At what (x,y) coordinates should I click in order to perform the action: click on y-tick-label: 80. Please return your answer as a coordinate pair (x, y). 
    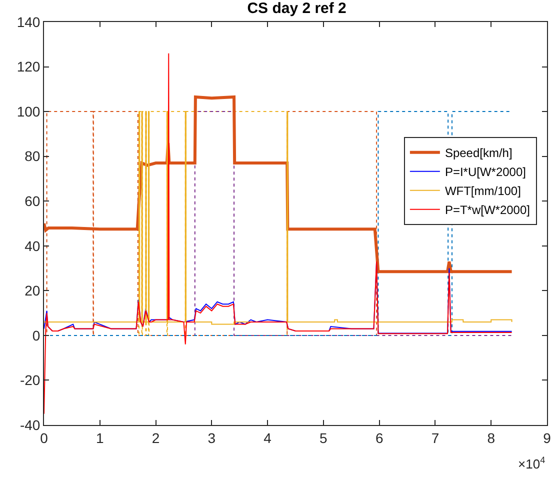
    Looking at the image, I should click on (32, 156).